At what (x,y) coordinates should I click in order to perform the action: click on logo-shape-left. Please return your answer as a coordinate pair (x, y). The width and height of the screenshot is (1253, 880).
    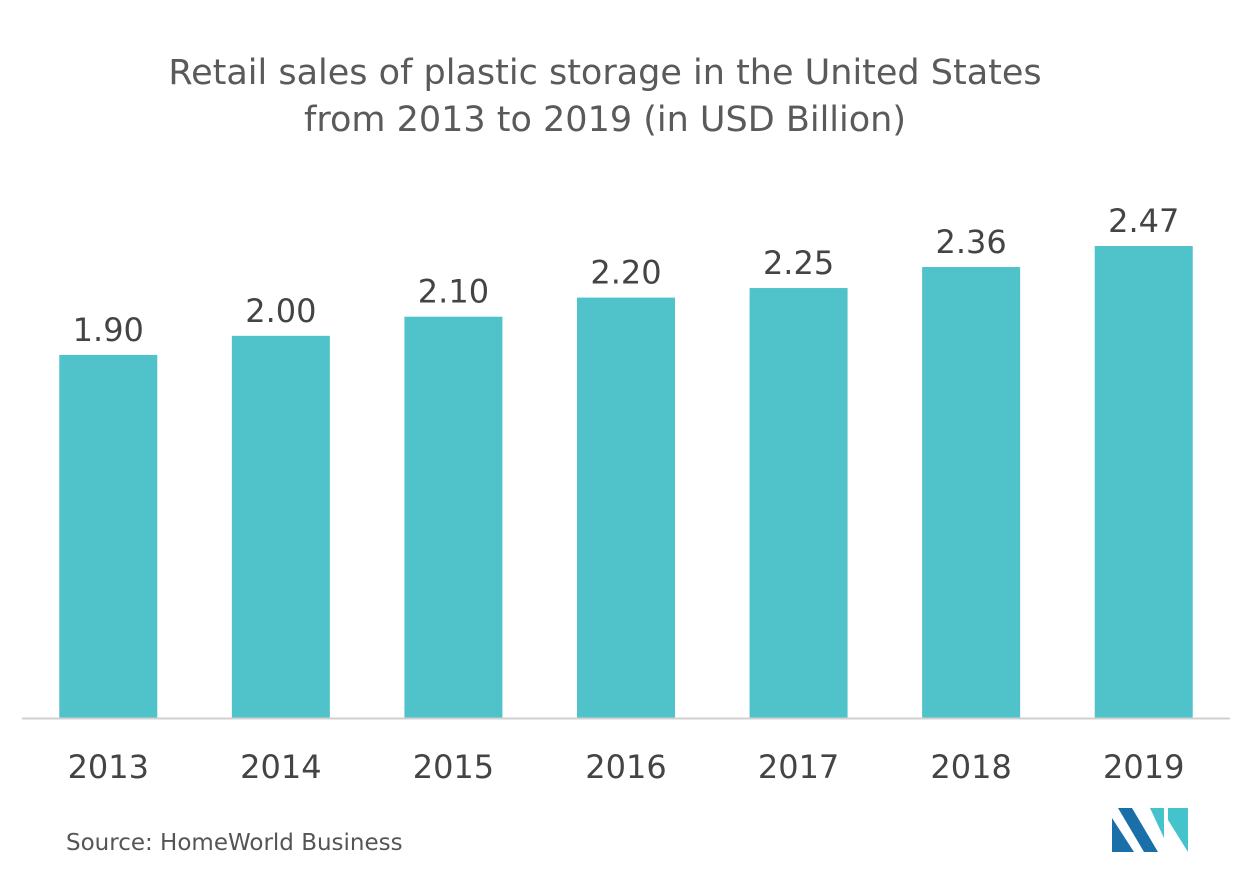
    Looking at the image, I should click on (1123, 835).